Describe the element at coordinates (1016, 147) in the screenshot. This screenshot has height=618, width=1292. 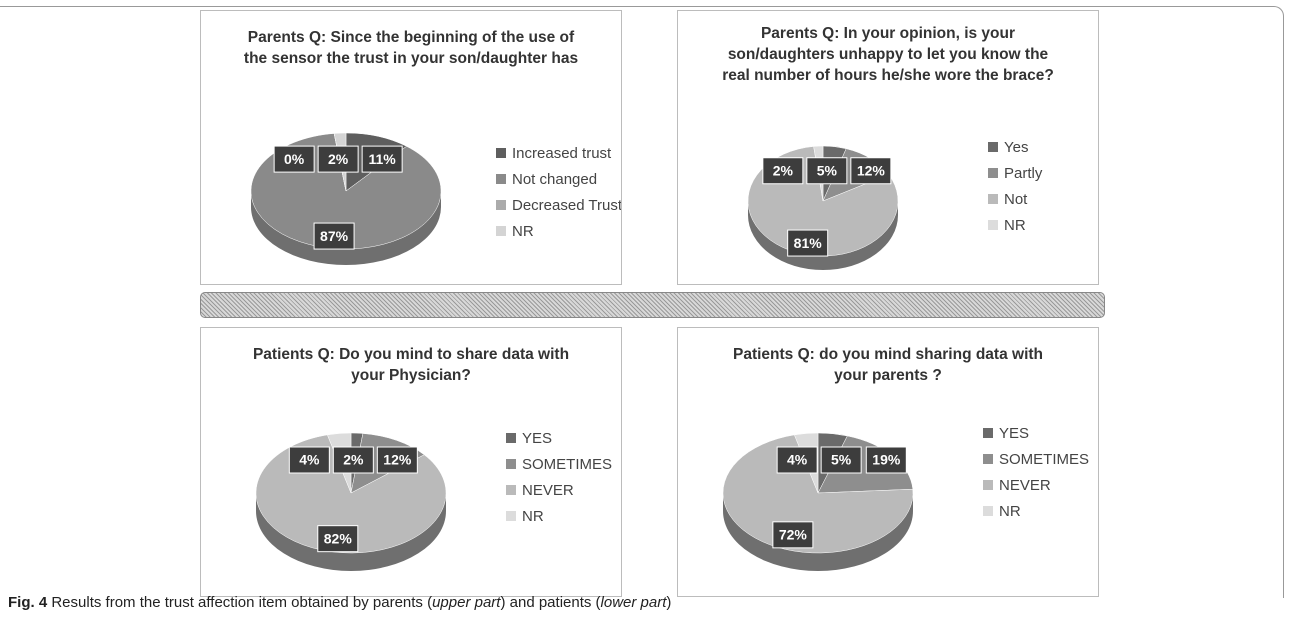
I see `legend-label: Yes` at that location.